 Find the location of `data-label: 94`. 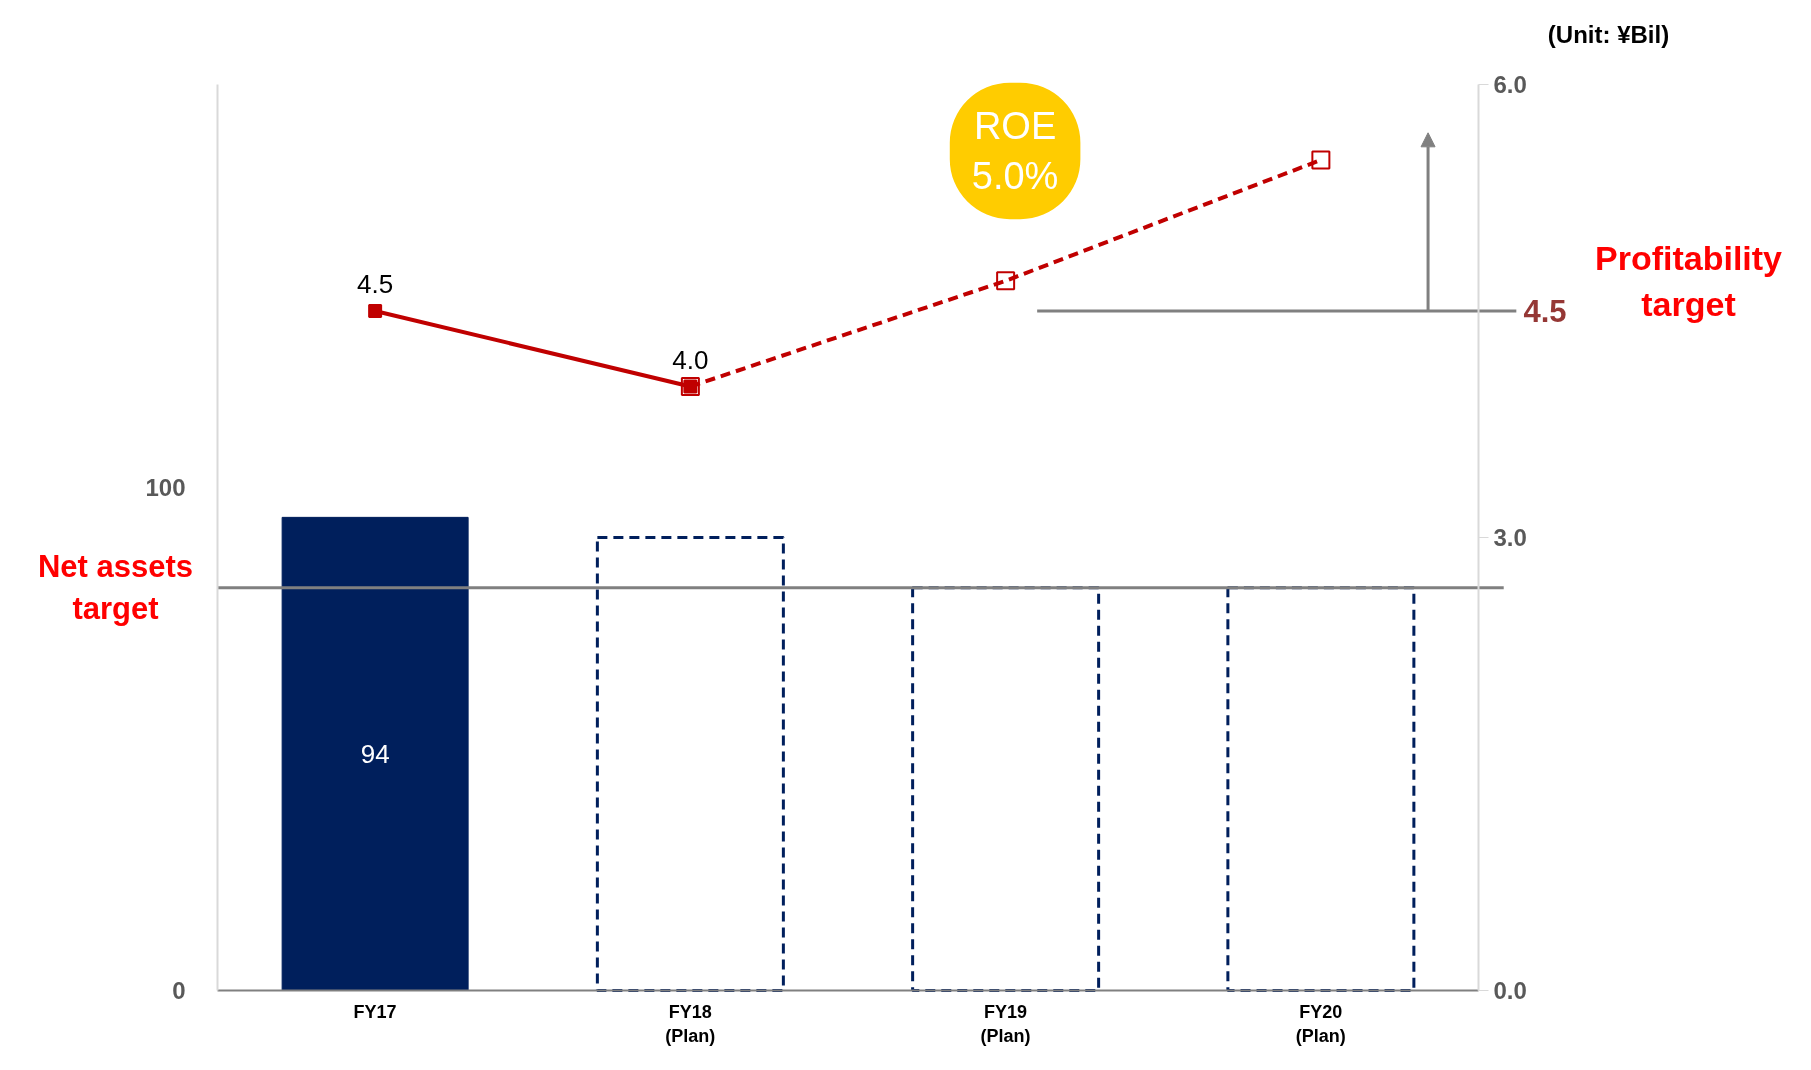

data-label: 94 is located at coordinates (375, 753).